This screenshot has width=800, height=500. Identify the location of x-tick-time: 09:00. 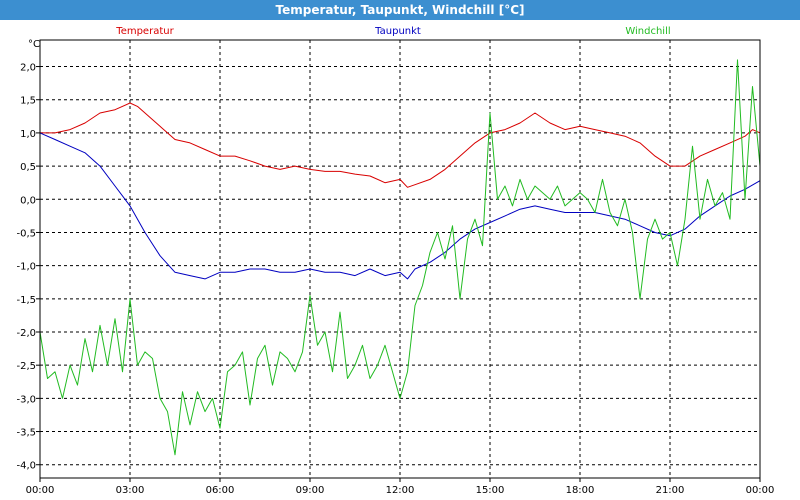
(310, 490).